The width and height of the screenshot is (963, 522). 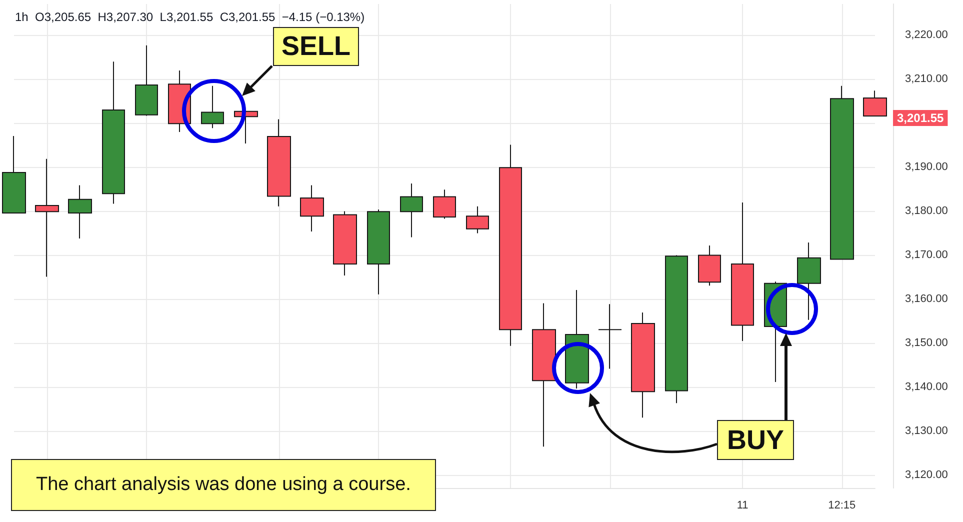 What do you see at coordinates (316, 46) in the screenshot?
I see `annotation: SELL` at bounding box center [316, 46].